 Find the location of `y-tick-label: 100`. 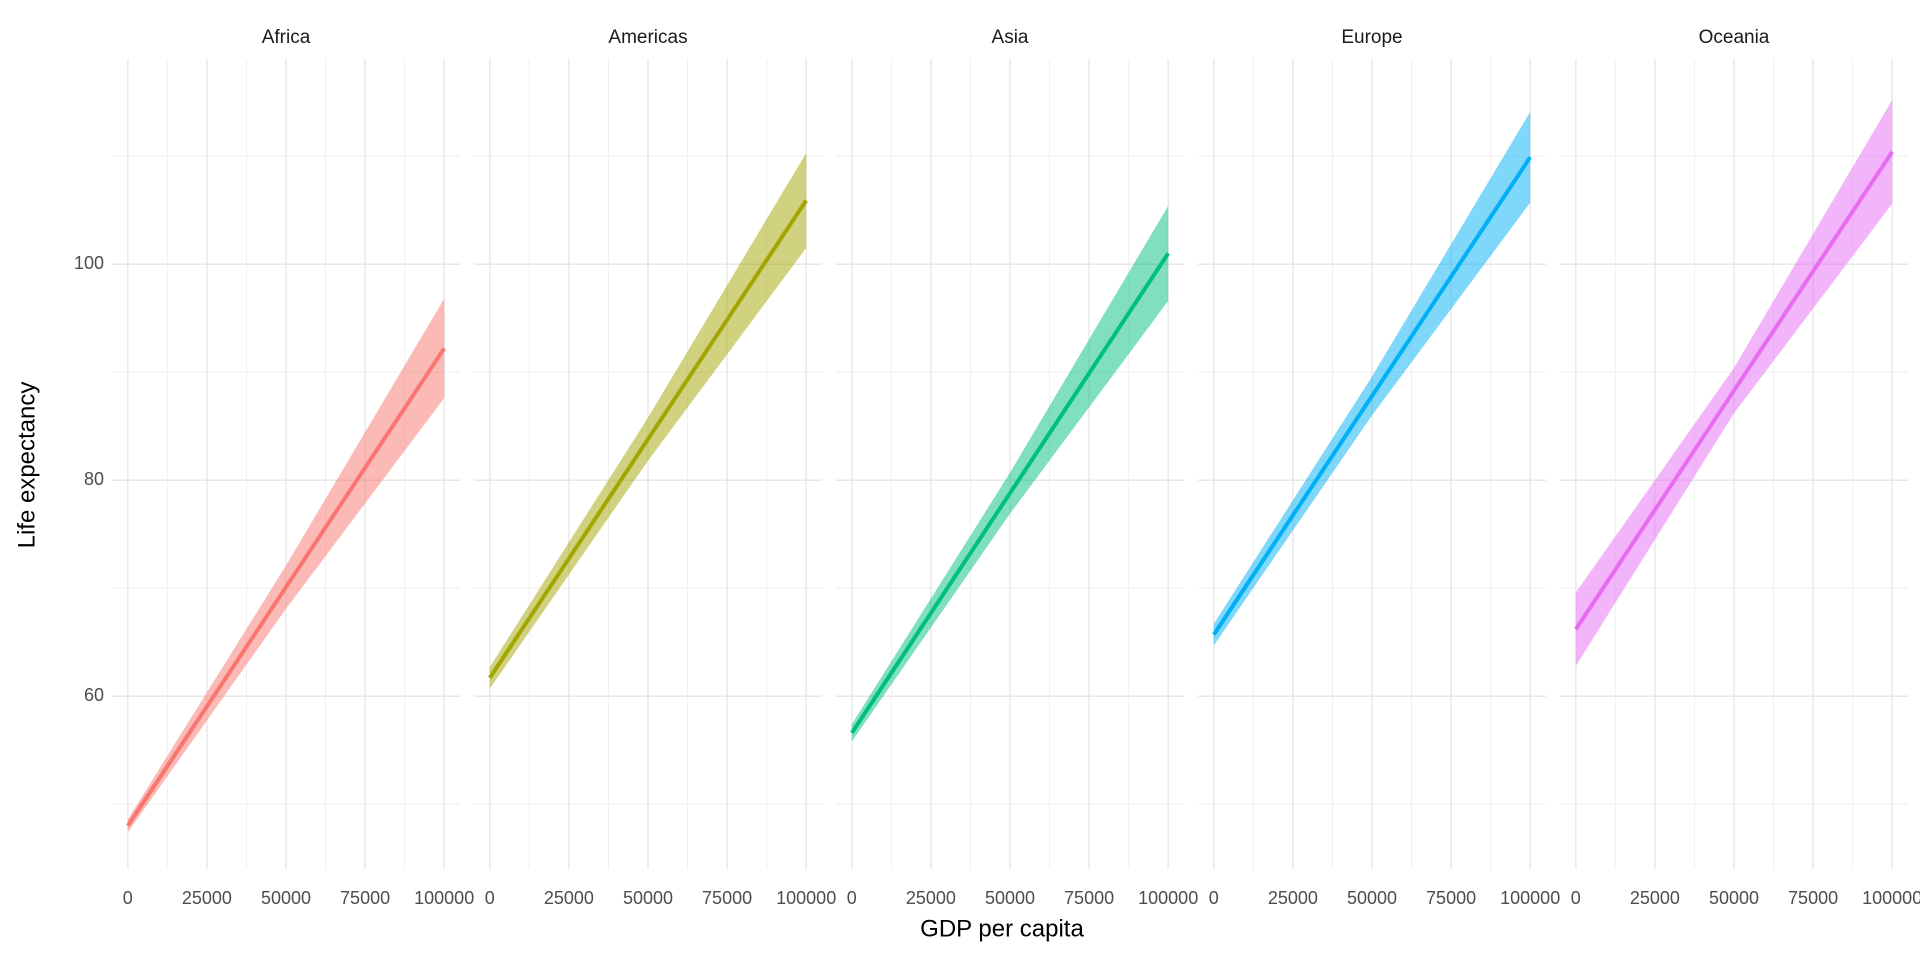

y-tick-label: 100 is located at coordinates (89, 263).